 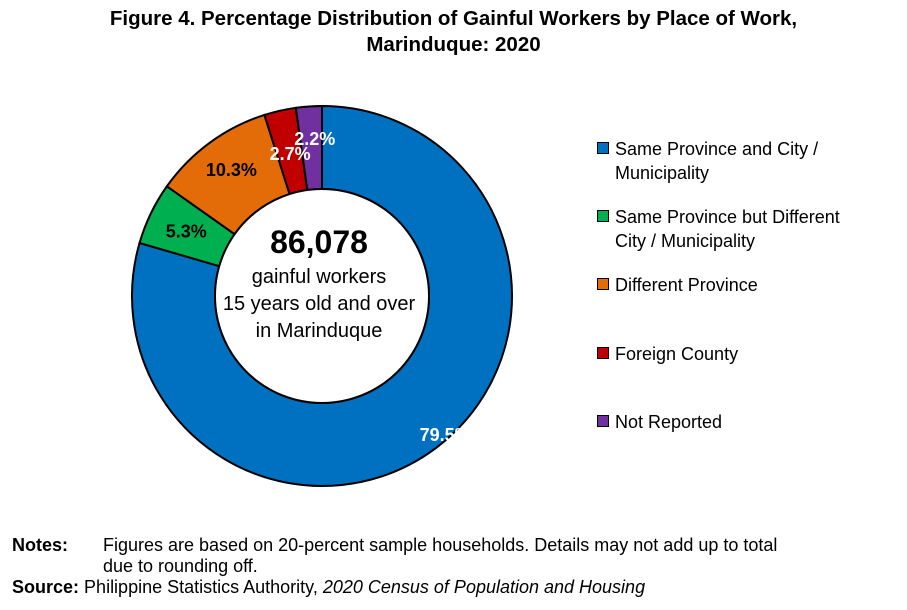 What do you see at coordinates (231, 170) in the screenshot?
I see `data-label-different-province: 10.3%` at bounding box center [231, 170].